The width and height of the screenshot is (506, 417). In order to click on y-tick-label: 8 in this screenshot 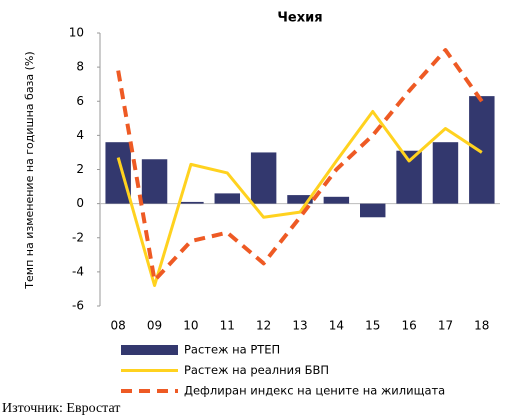, I will do `click(80, 67)`.